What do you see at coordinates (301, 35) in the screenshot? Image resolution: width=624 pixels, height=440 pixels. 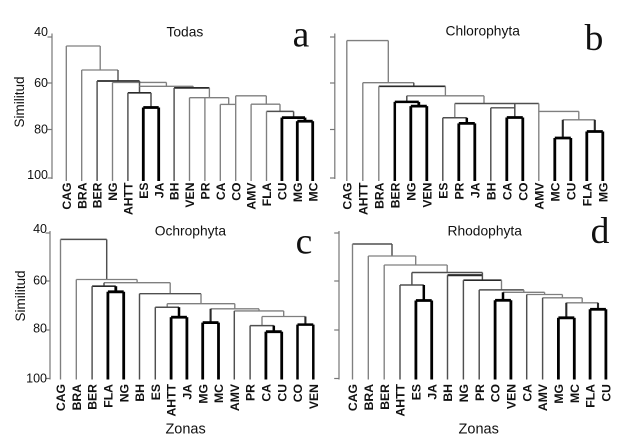 I see `svg-text: a` at bounding box center [301, 35].